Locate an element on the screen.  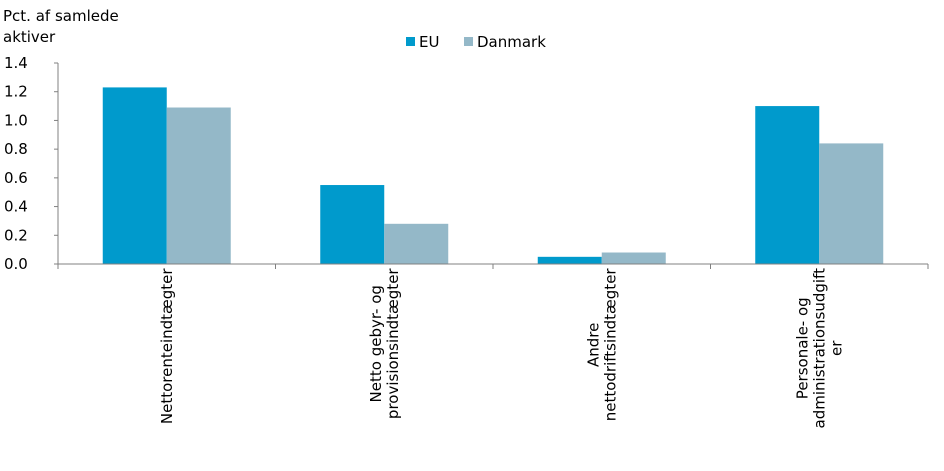
x-category-label-line: Personale- og is located at coordinates (802, 348).